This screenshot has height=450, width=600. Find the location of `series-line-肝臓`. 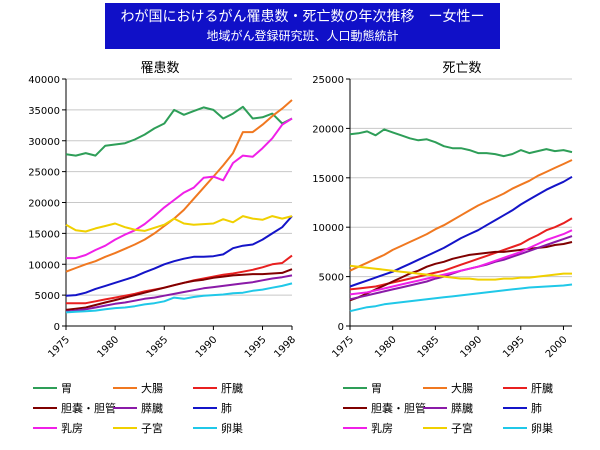

series-line-肝臓 is located at coordinates (179, 279).